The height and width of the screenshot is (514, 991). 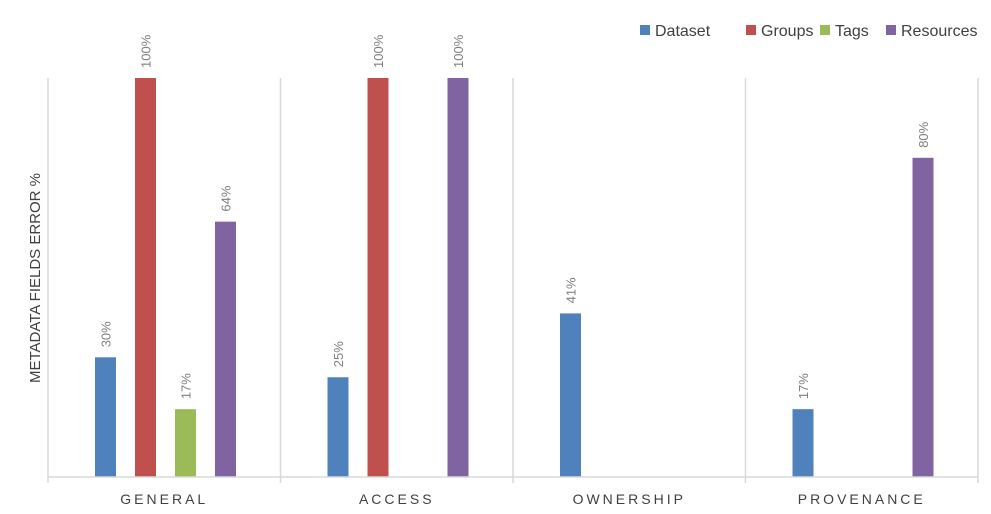 What do you see at coordinates (751, 30) in the screenshot?
I see `legend-swatch-groups` at bounding box center [751, 30].